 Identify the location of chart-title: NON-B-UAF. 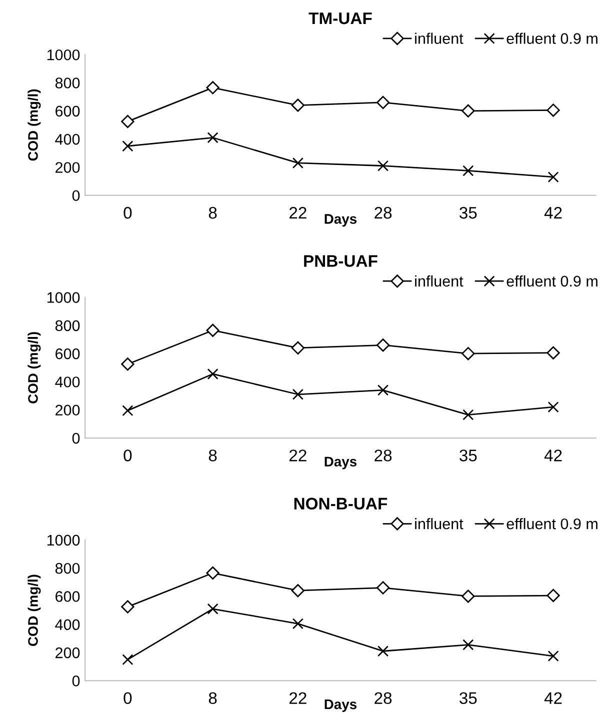
(341, 504).